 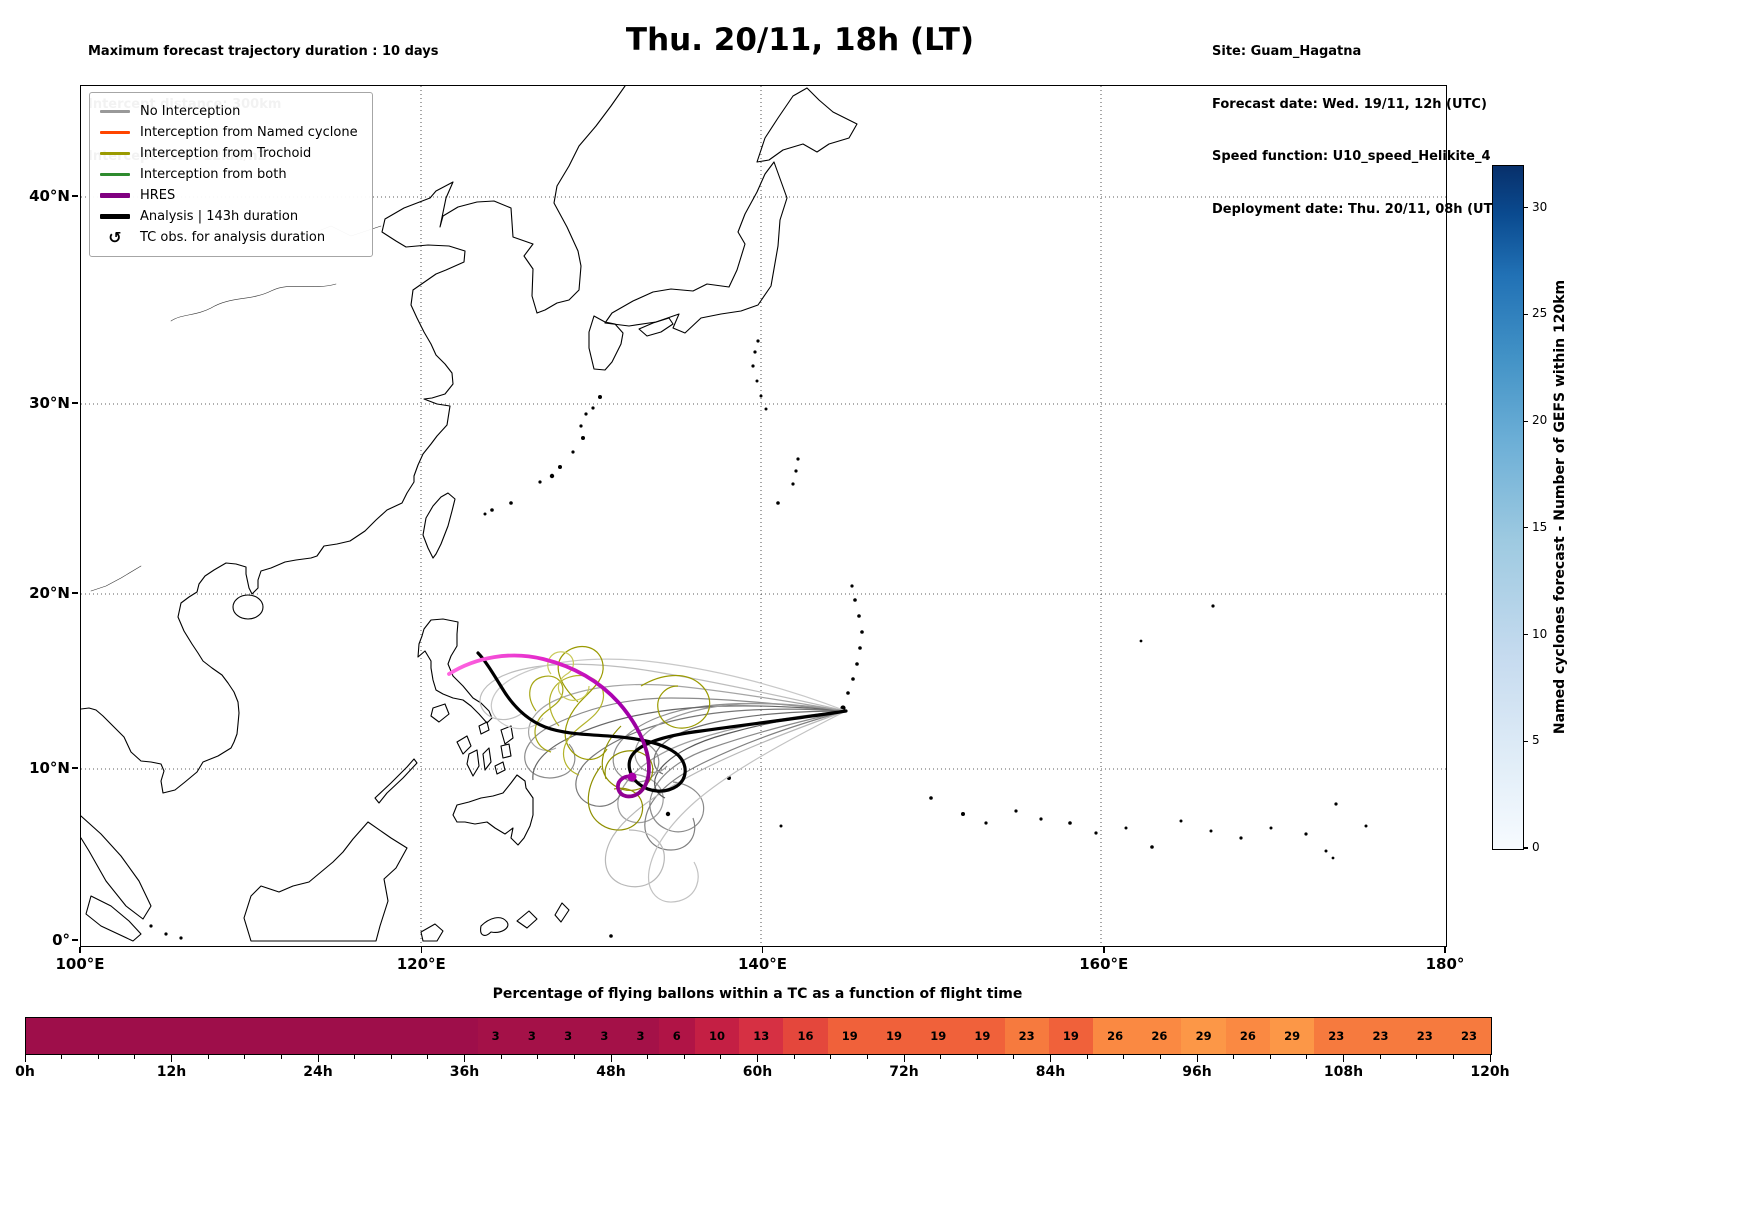 I want to click on trajectories-no-interception, so click(x=663, y=780).